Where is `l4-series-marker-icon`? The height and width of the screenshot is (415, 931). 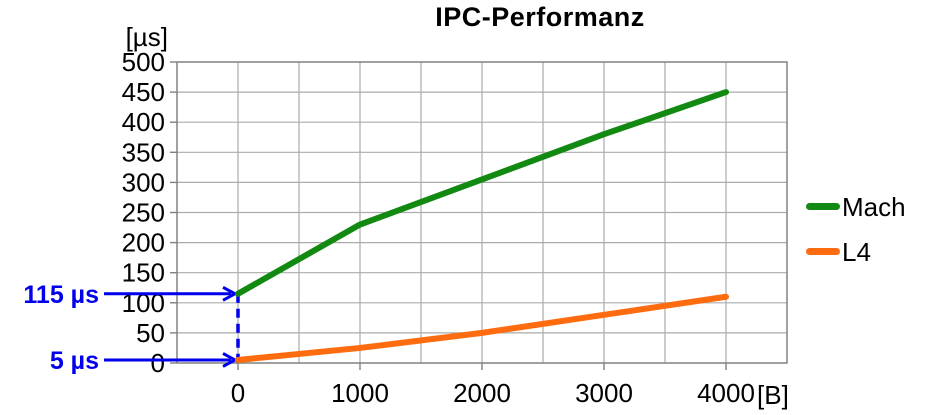 l4-series-marker-icon is located at coordinates (823, 251).